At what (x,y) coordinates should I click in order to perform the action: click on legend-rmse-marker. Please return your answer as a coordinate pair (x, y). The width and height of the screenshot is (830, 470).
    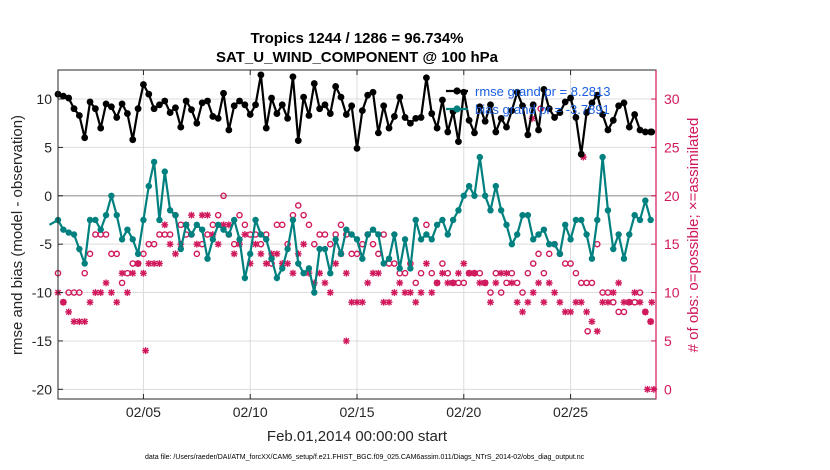
    Looking at the image, I should click on (457, 91).